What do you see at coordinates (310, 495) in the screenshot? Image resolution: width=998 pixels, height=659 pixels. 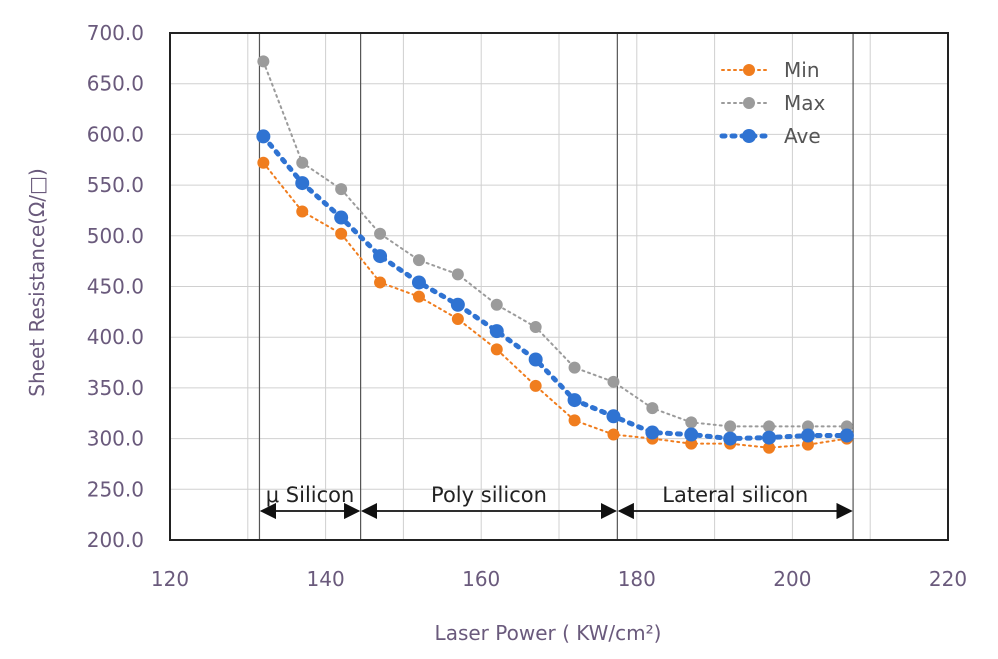 I see `region-label-silicon: μ Silicon` at bounding box center [310, 495].